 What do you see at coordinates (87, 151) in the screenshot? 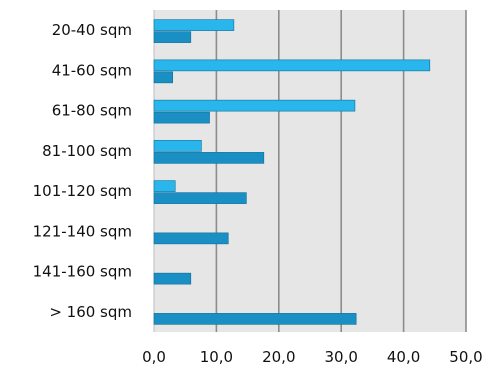
I see `category-label: 81-100 sqm` at bounding box center [87, 151].